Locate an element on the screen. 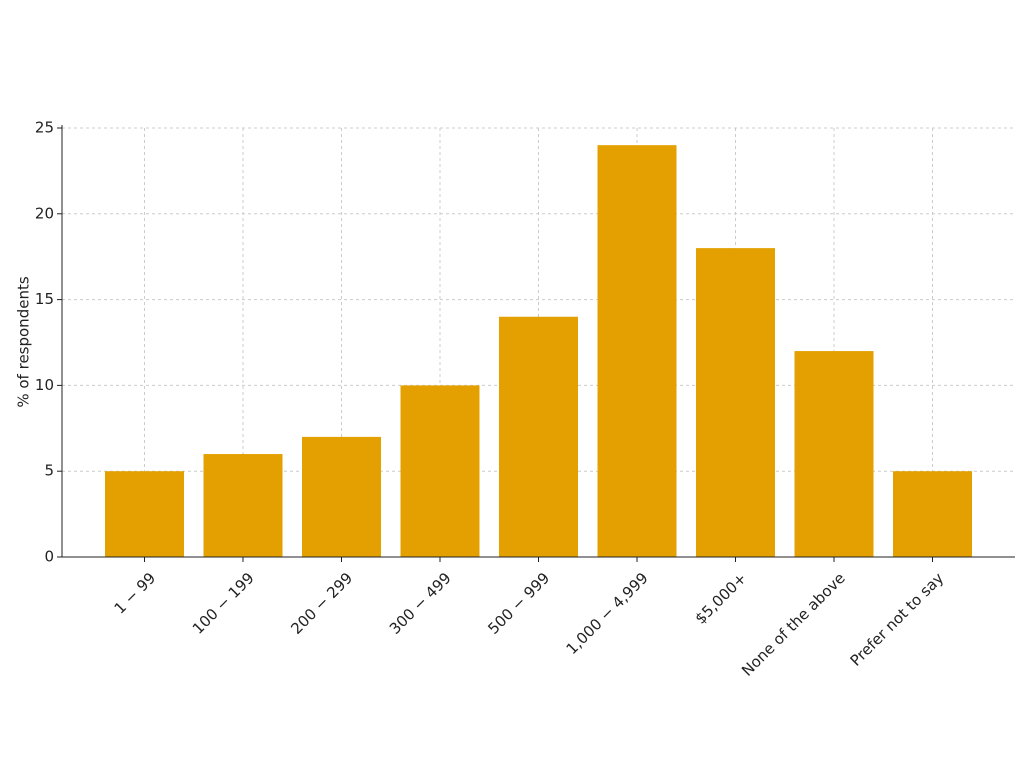  x-tick-label: 100 − 199 is located at coordinates (223, 603).